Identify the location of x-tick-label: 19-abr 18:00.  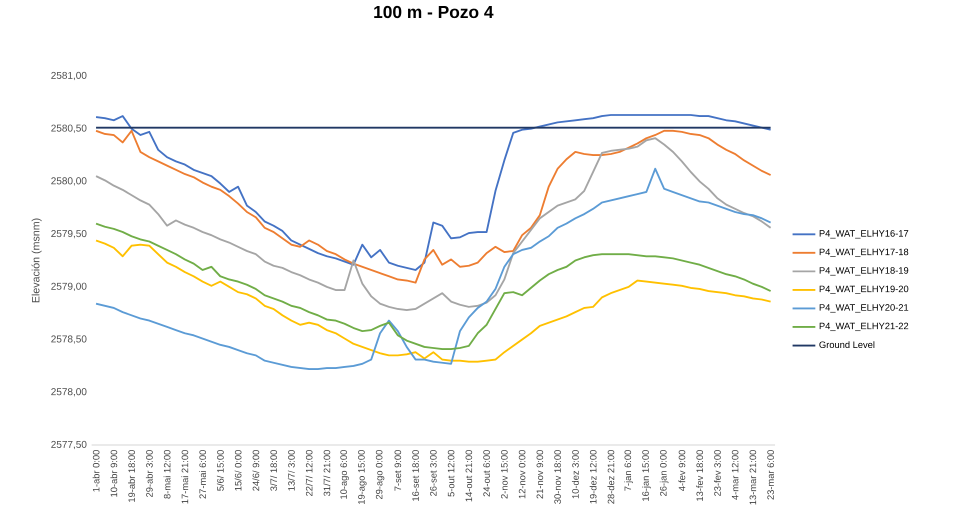
(131, 476).